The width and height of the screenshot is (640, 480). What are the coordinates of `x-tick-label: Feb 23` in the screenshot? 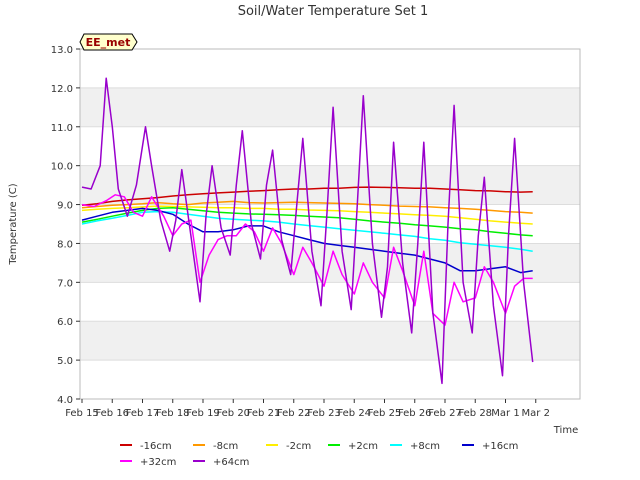 It's located at (324, 413).